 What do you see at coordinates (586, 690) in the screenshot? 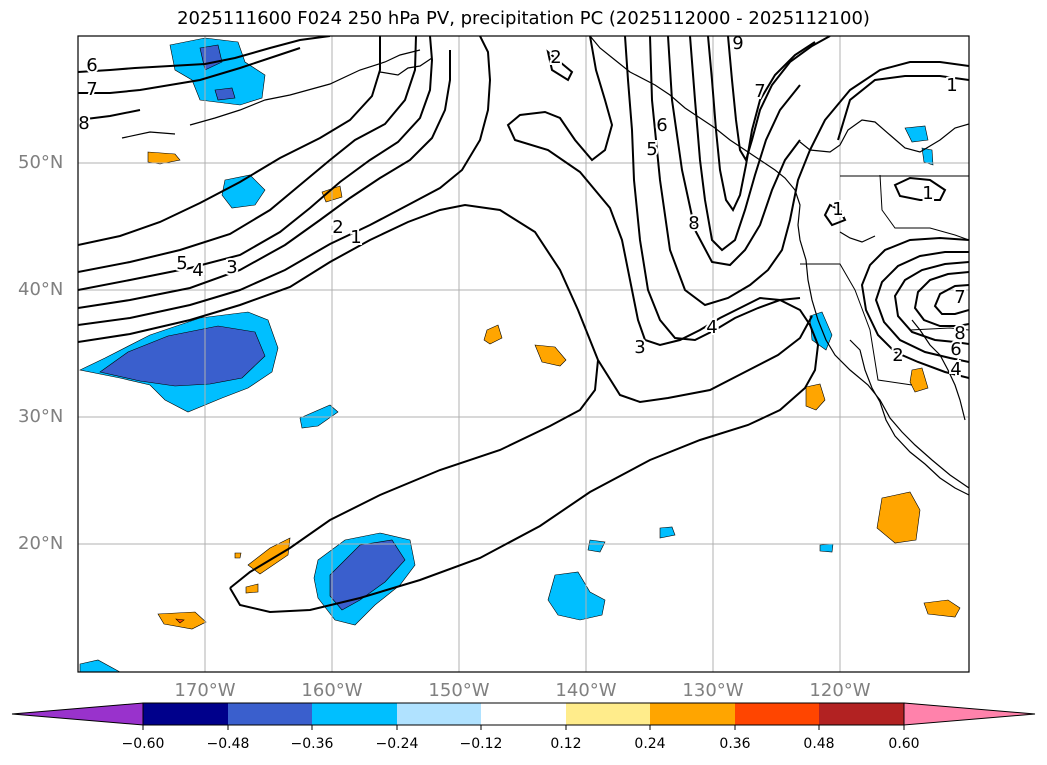
I see `lon-label: 140°W` at bounding box center [586, 690].